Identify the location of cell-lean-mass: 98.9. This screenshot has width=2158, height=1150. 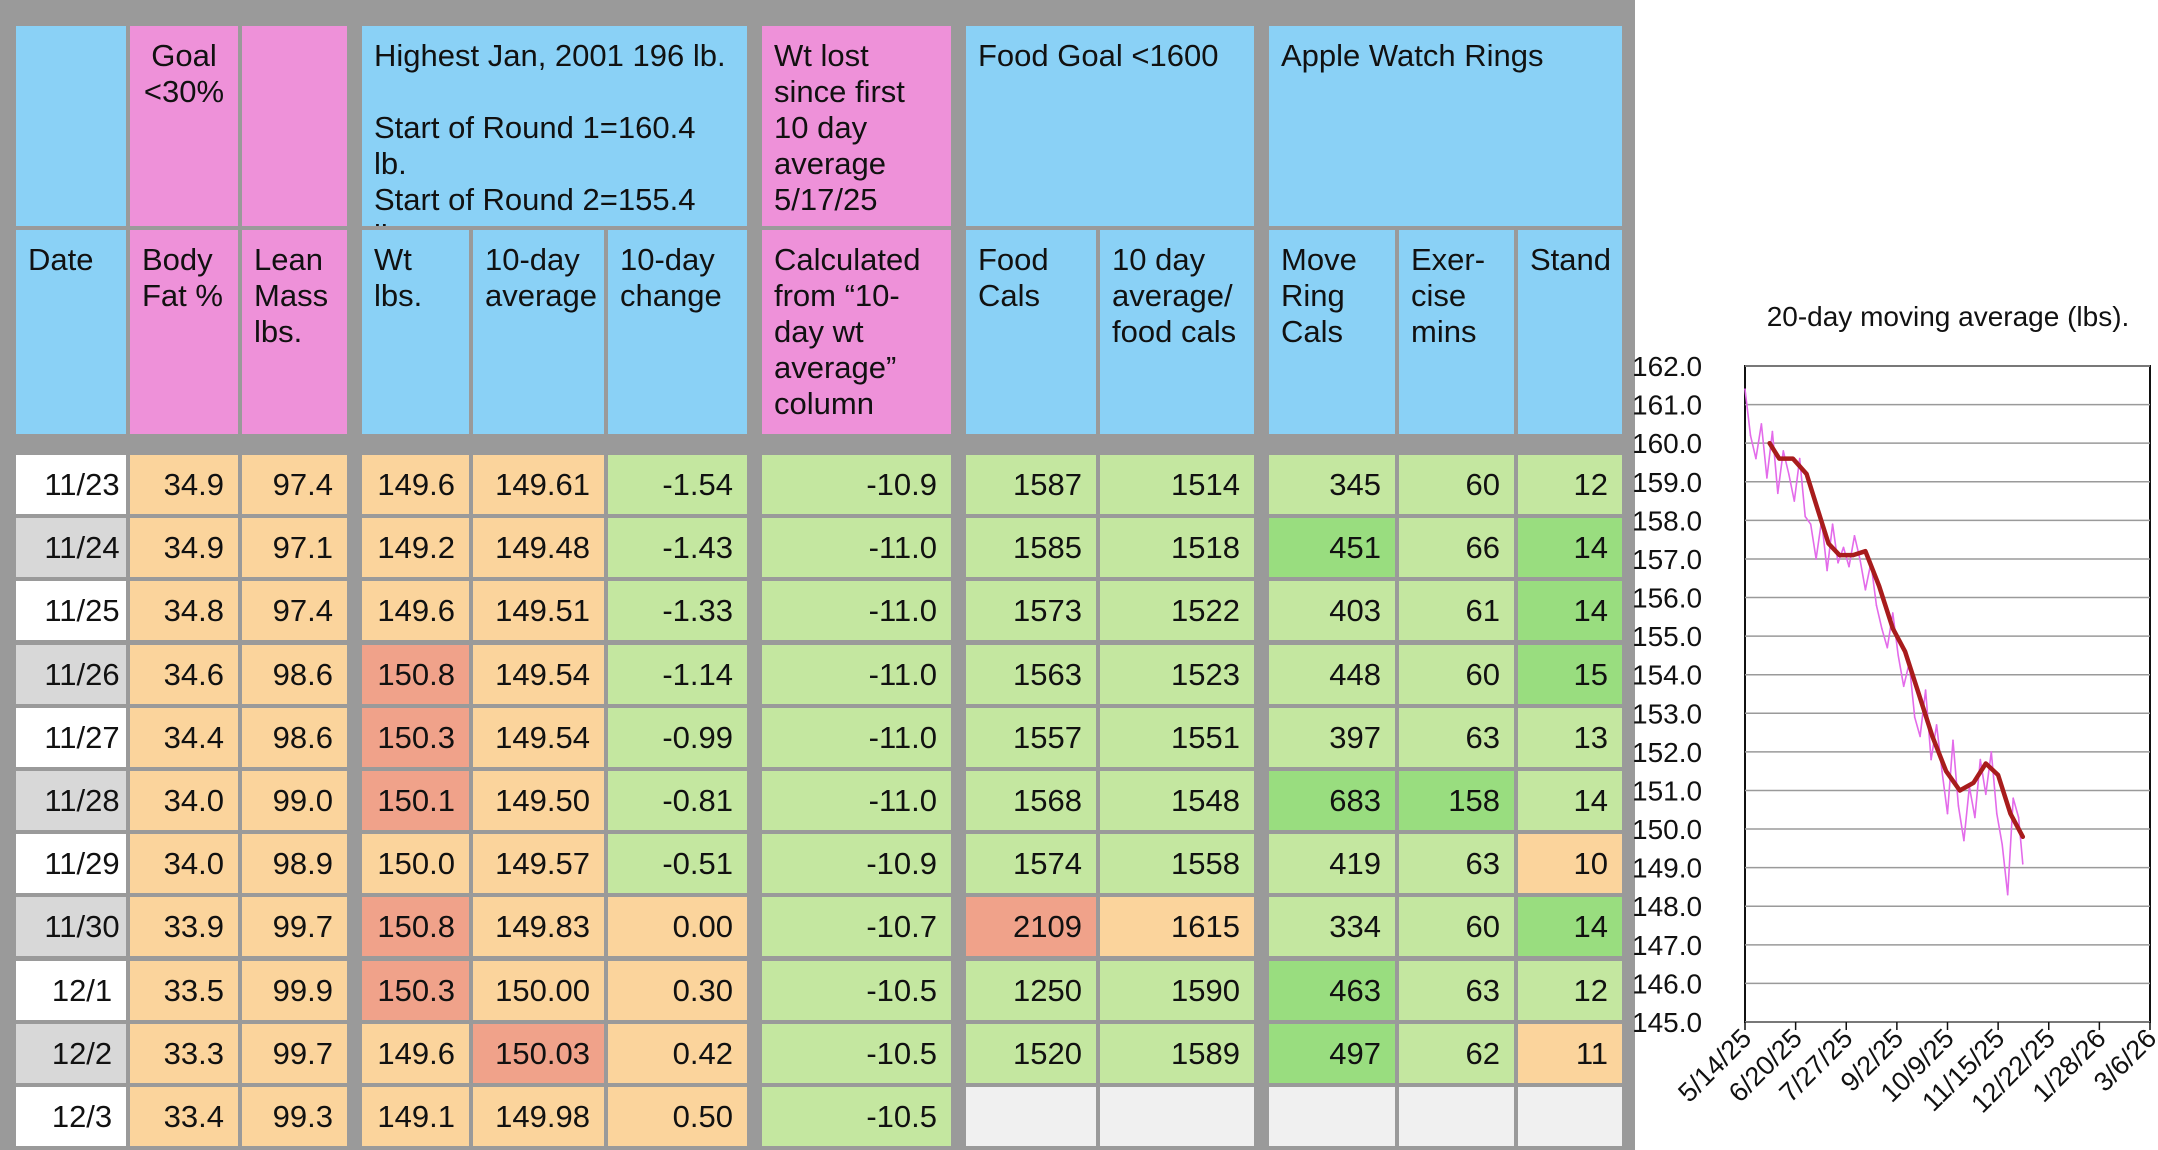
(294, 863).